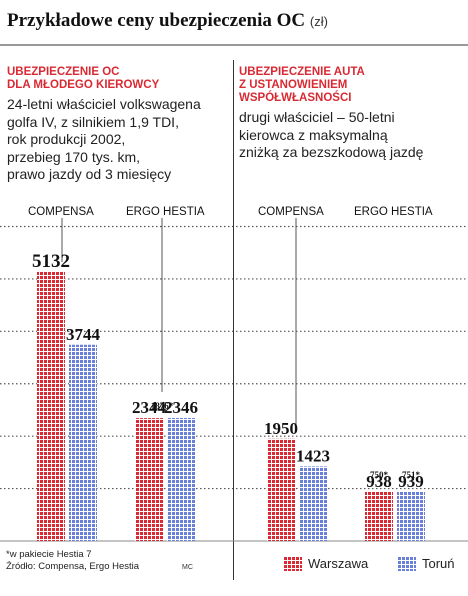 The height and width of the screenshot is (596, 468). What do you see at coordinates (438, 563) in the screenshot?
I see `legend-label-torun: Toruń` at bounding box center [438, 563].